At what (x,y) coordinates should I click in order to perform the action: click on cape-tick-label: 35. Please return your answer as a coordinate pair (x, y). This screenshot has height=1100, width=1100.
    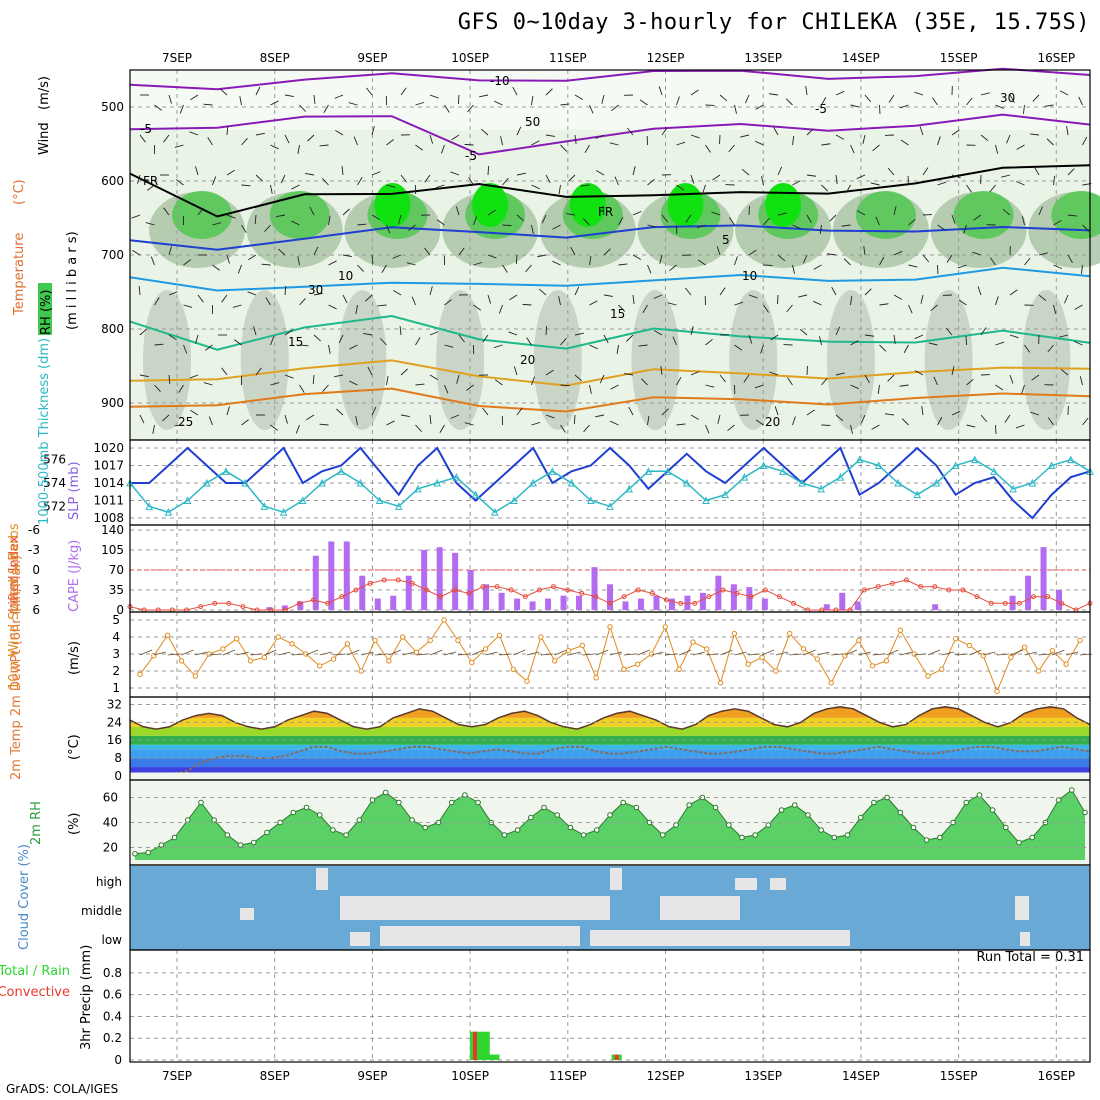
    Looking at the image, I should click on (116, 590).